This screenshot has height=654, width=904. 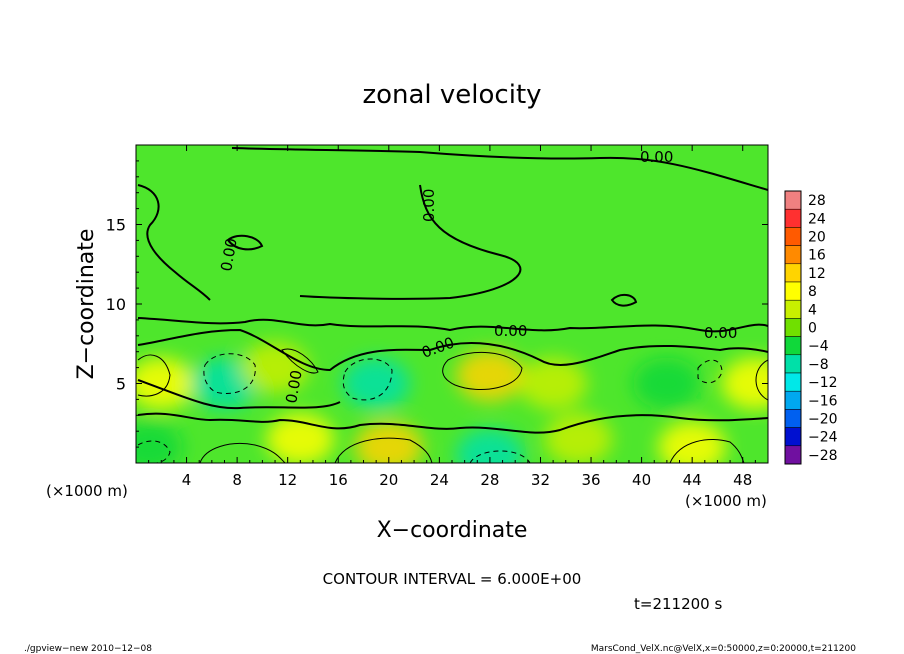 What do you see at coordinates (812, 310) in the screenshot?
I see `colorbar-label: 4` at bounding box center [812, 310].